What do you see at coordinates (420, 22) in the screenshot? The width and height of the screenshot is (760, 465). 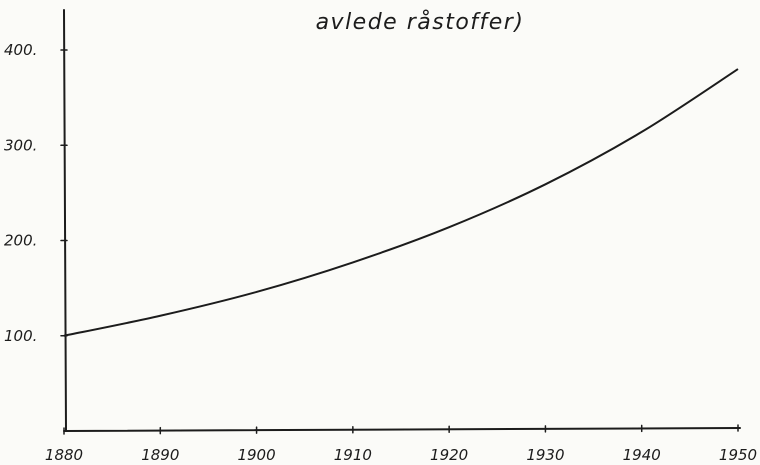 I see `chart-title: avlede råstoffer)` at bounding box center [420, 22].